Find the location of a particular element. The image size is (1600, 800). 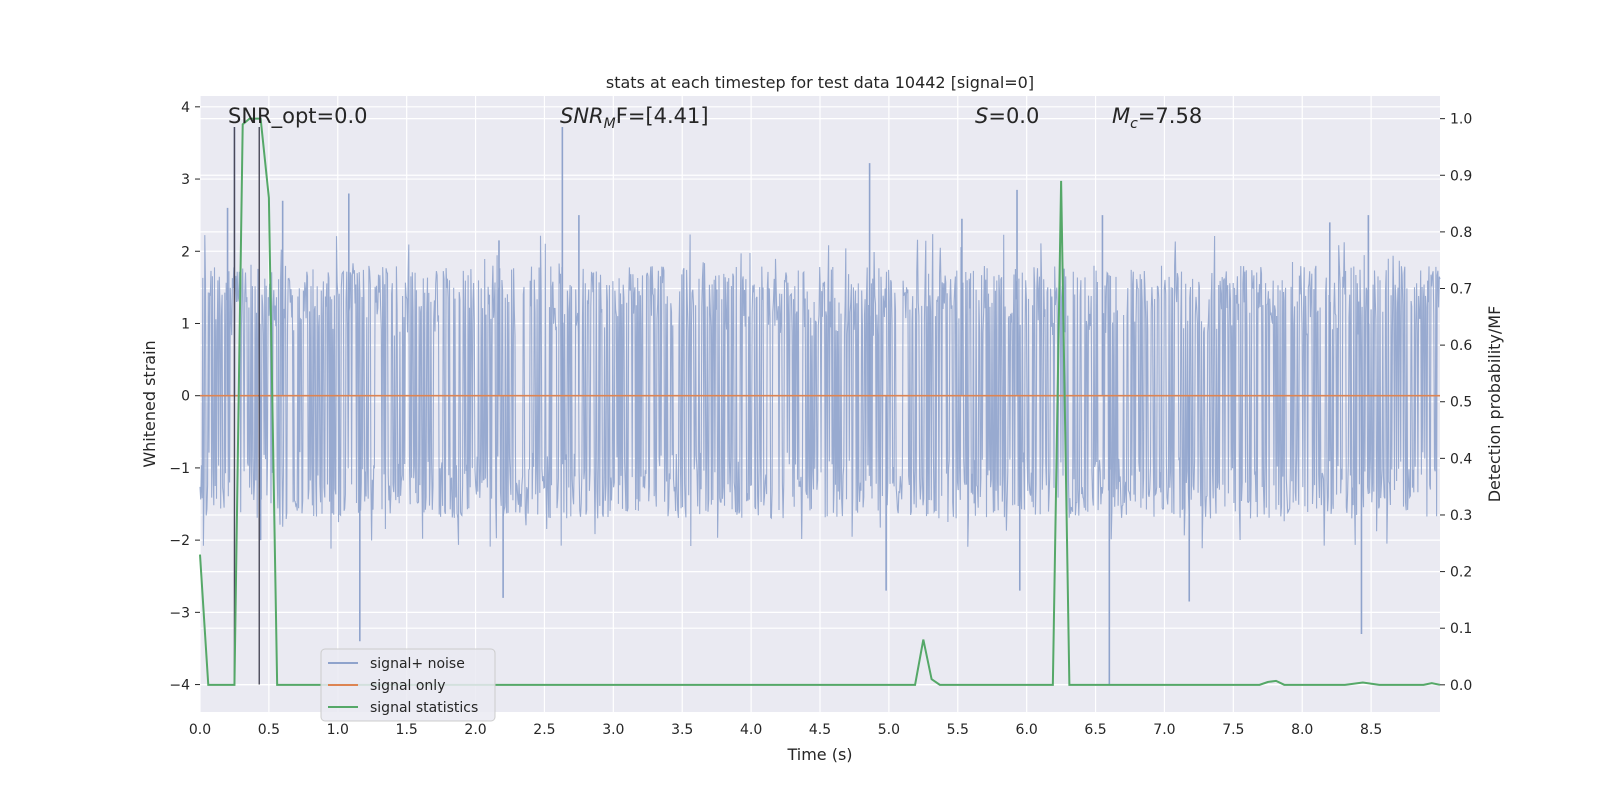

annotation-mc: Mc=7.58 is located at coordinates (1157, 118).